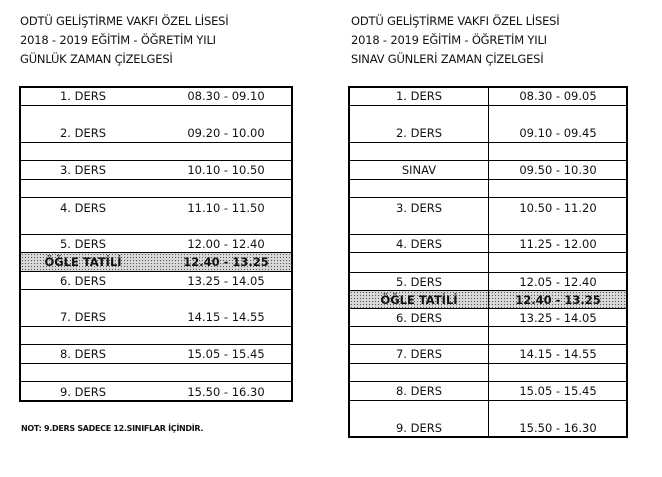 The width and height of the screenshot is (662, 477). What do you see at coordinates (558, 133) in the screenshot?
I see `time-range: 09.10 - 09.45` at bounding box center [558, 133].